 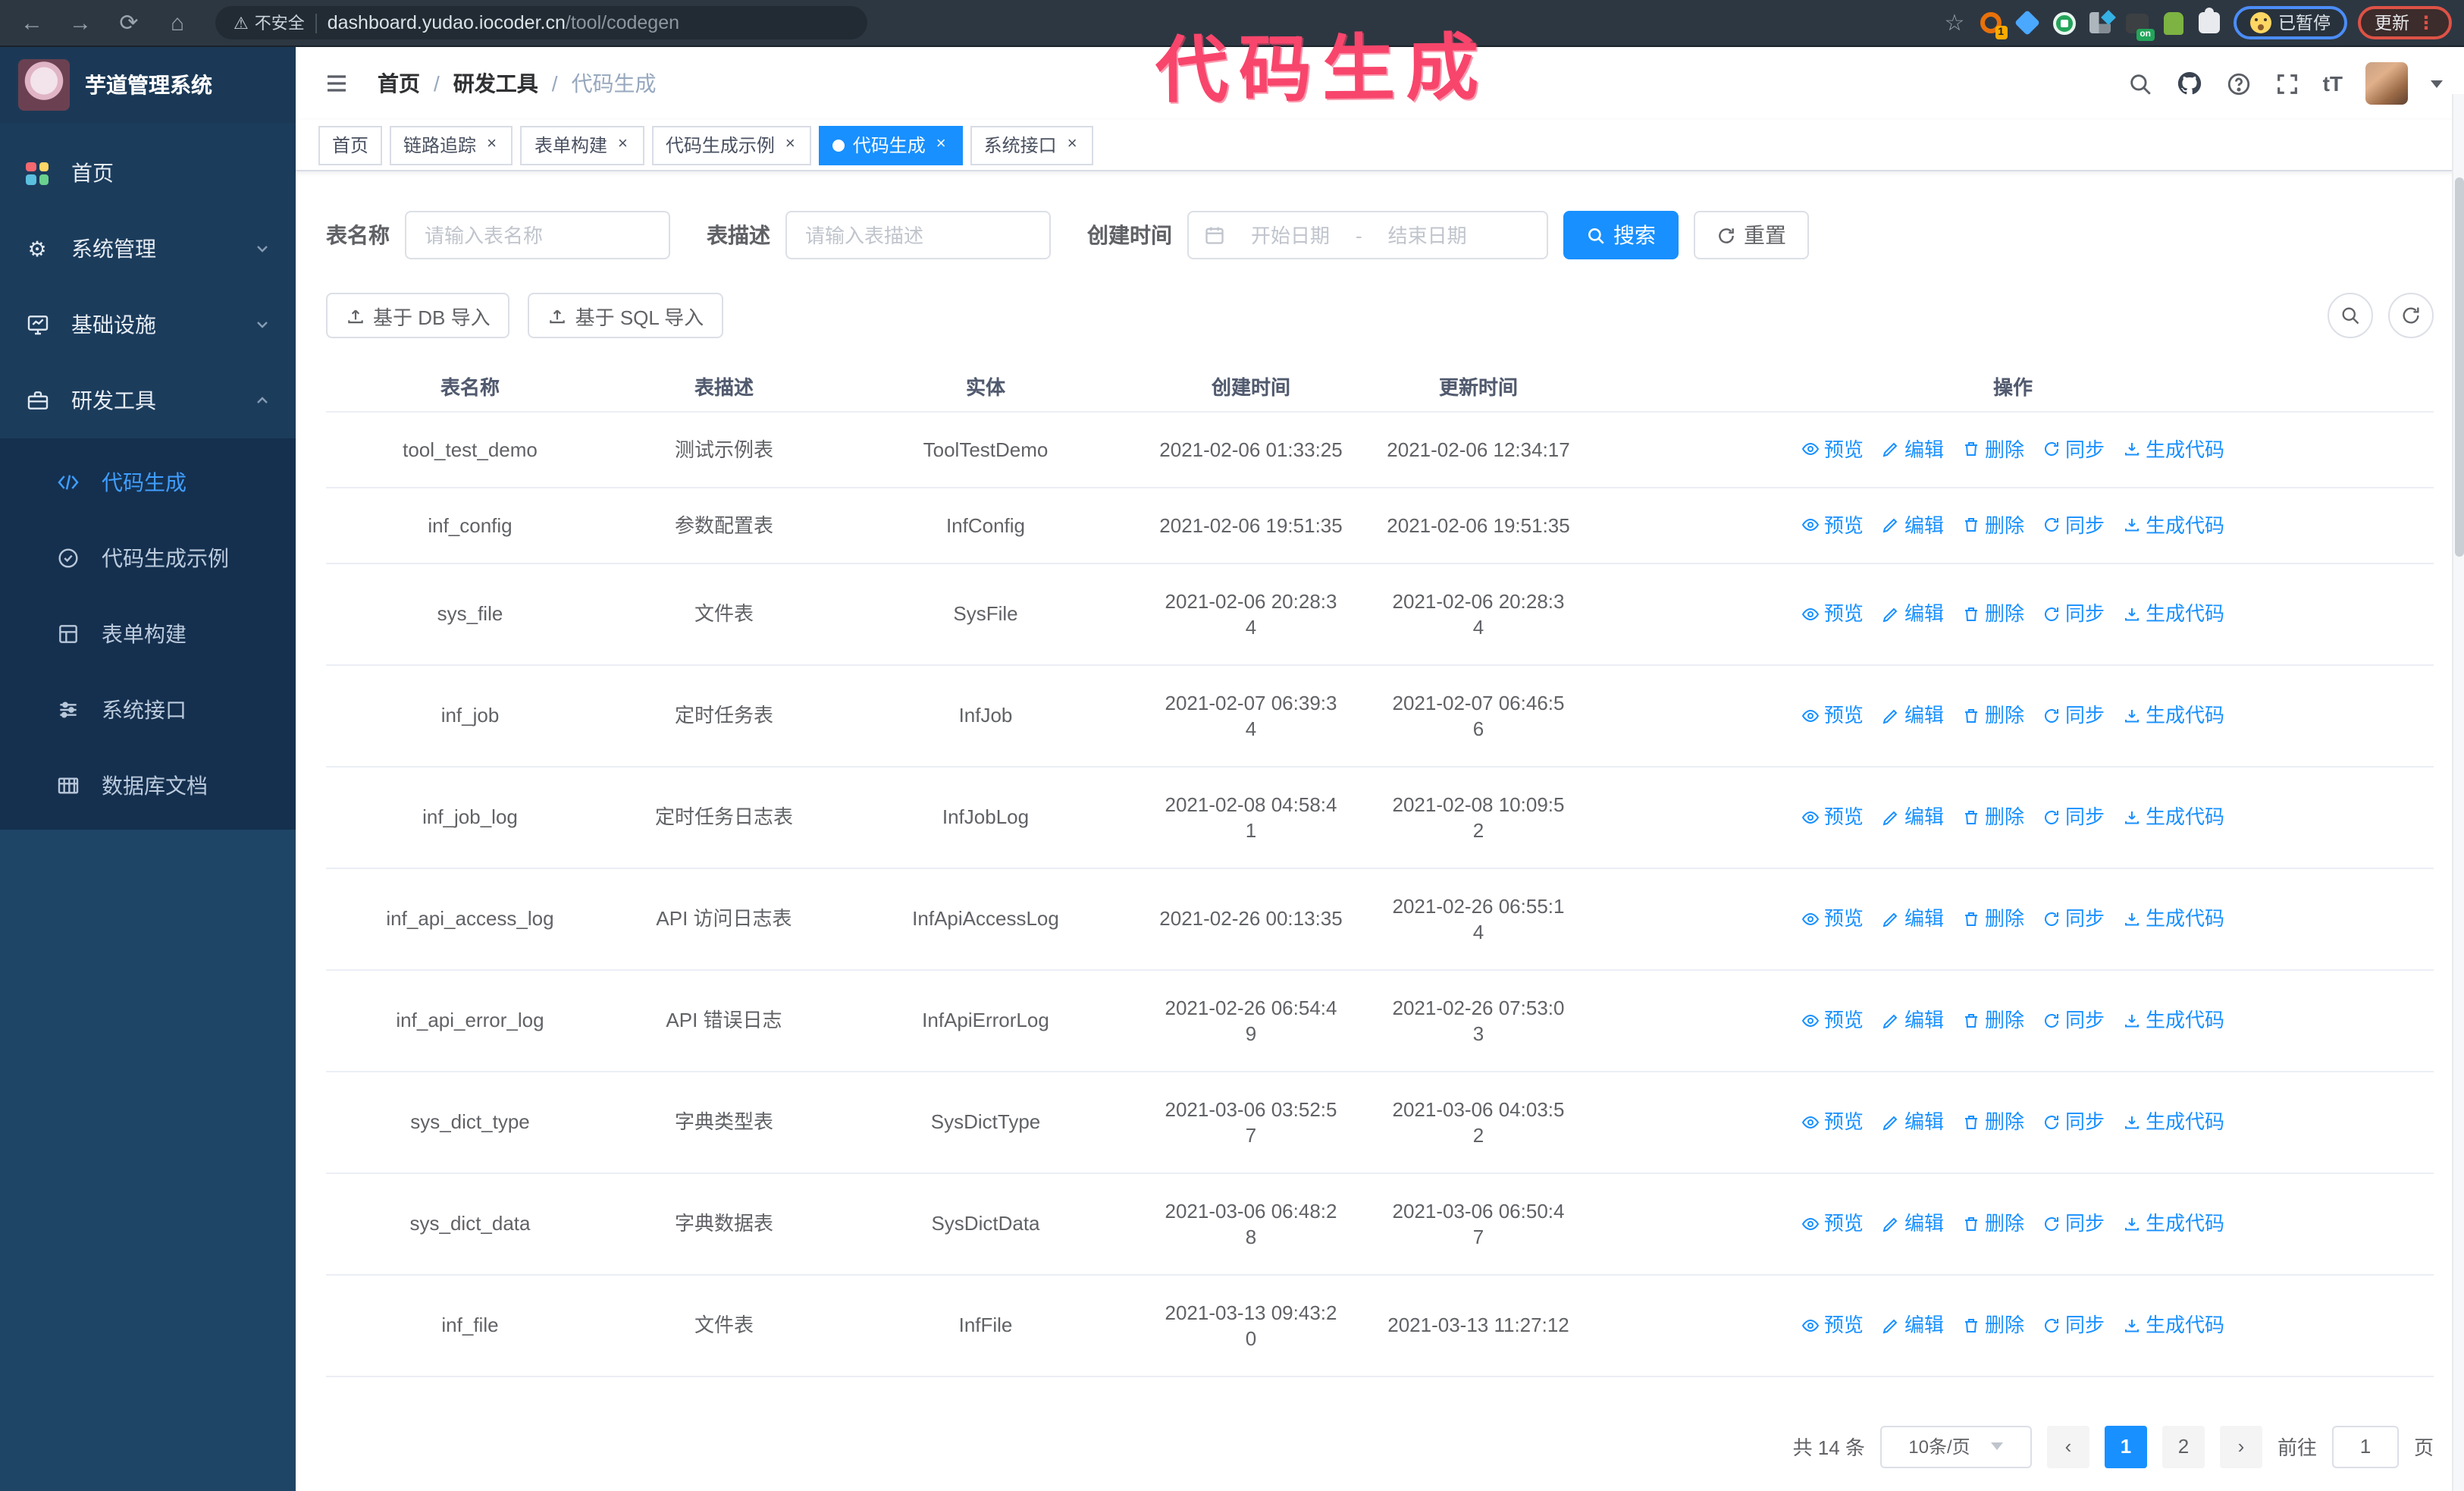 I want to click on scrollbar-track, so click(x=2458, y=792).